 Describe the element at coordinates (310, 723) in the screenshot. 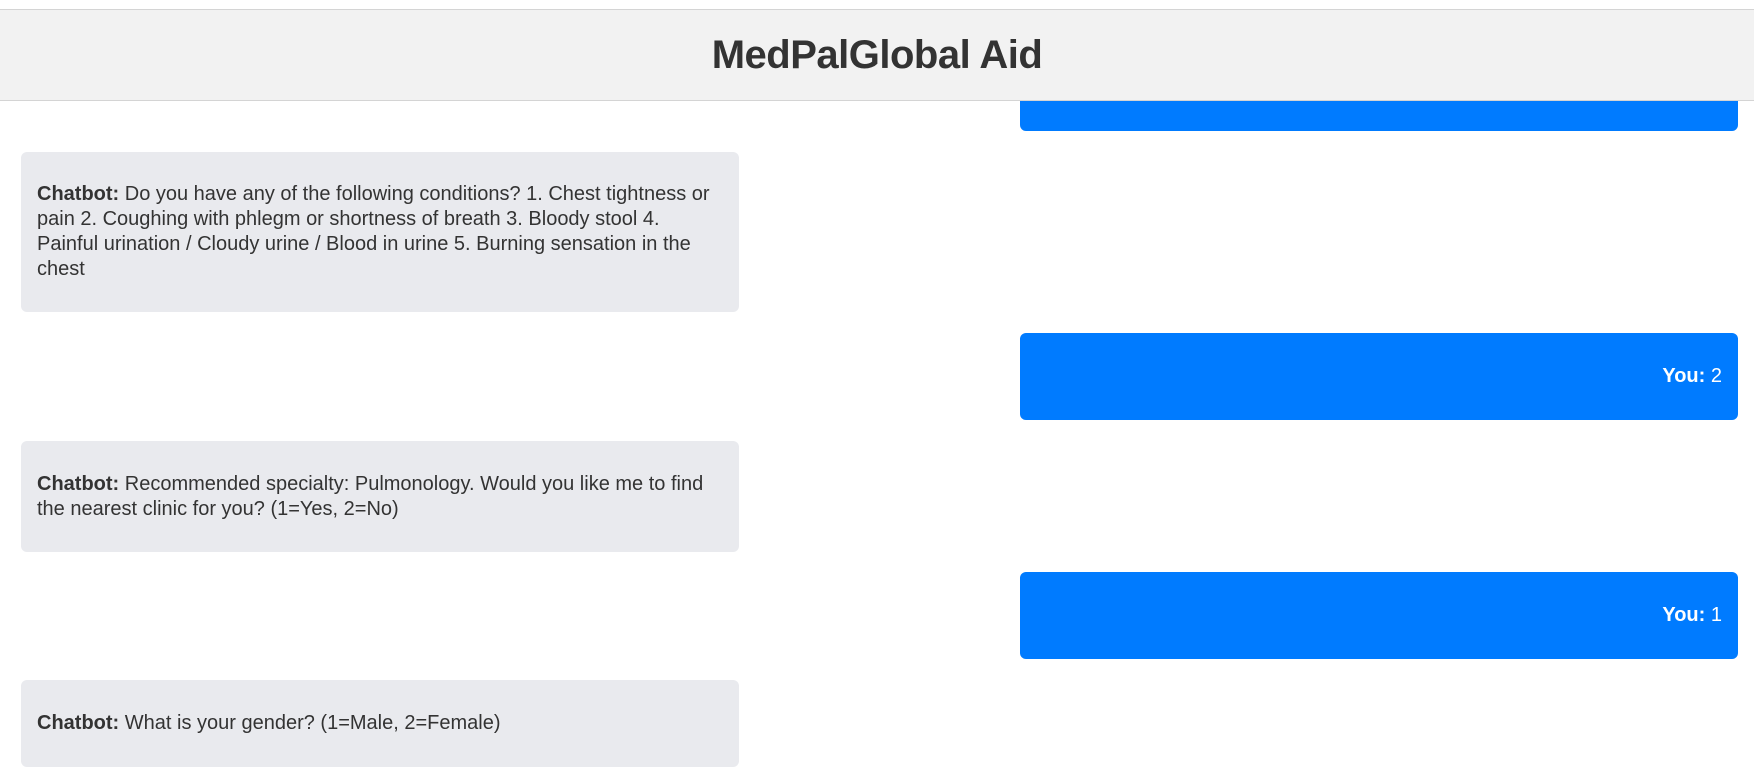

I see `message-text: What is your gender? (1=Male, 2=Female)` at that location.